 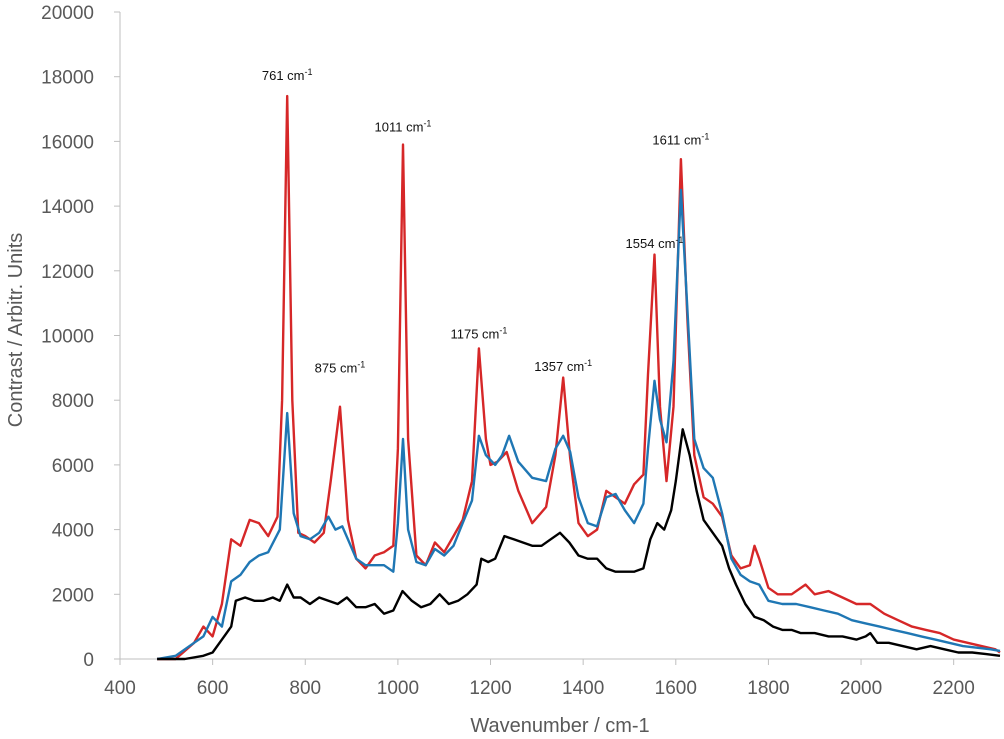 I want to click on x-axis-title: Wavenumber / cm-1, so click(x=559, y=726).